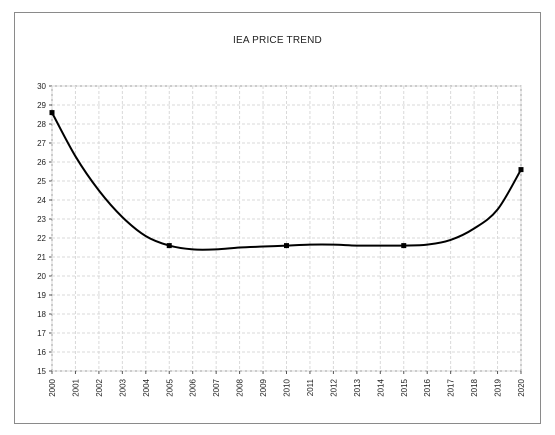  I want to click on x-tick-label: 2000, so click(52, 387).